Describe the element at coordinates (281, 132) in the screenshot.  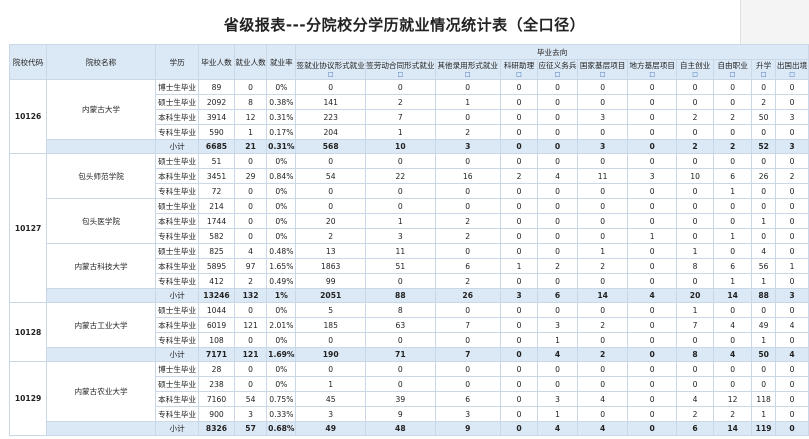
I see `value-cell: 0.17%` at that location.